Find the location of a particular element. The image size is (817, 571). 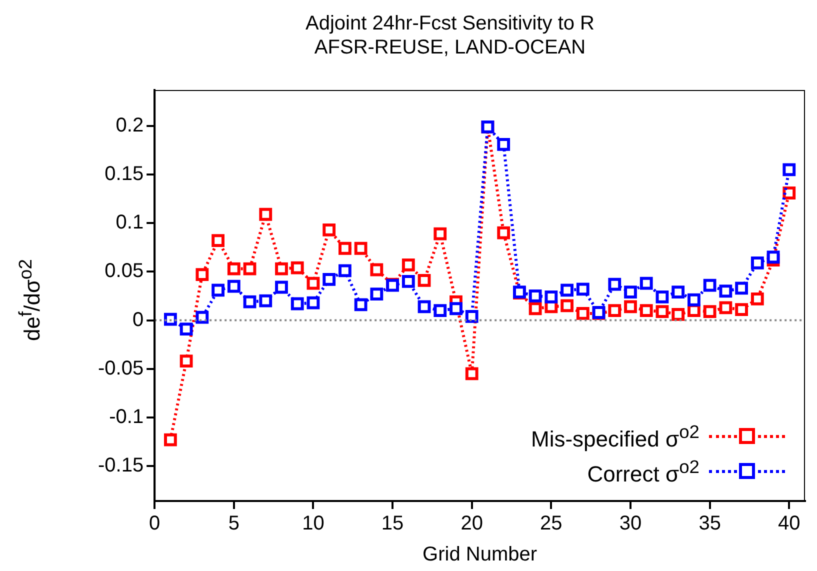

y-tick-label: -0.1 is located at coordinates (126, 417).